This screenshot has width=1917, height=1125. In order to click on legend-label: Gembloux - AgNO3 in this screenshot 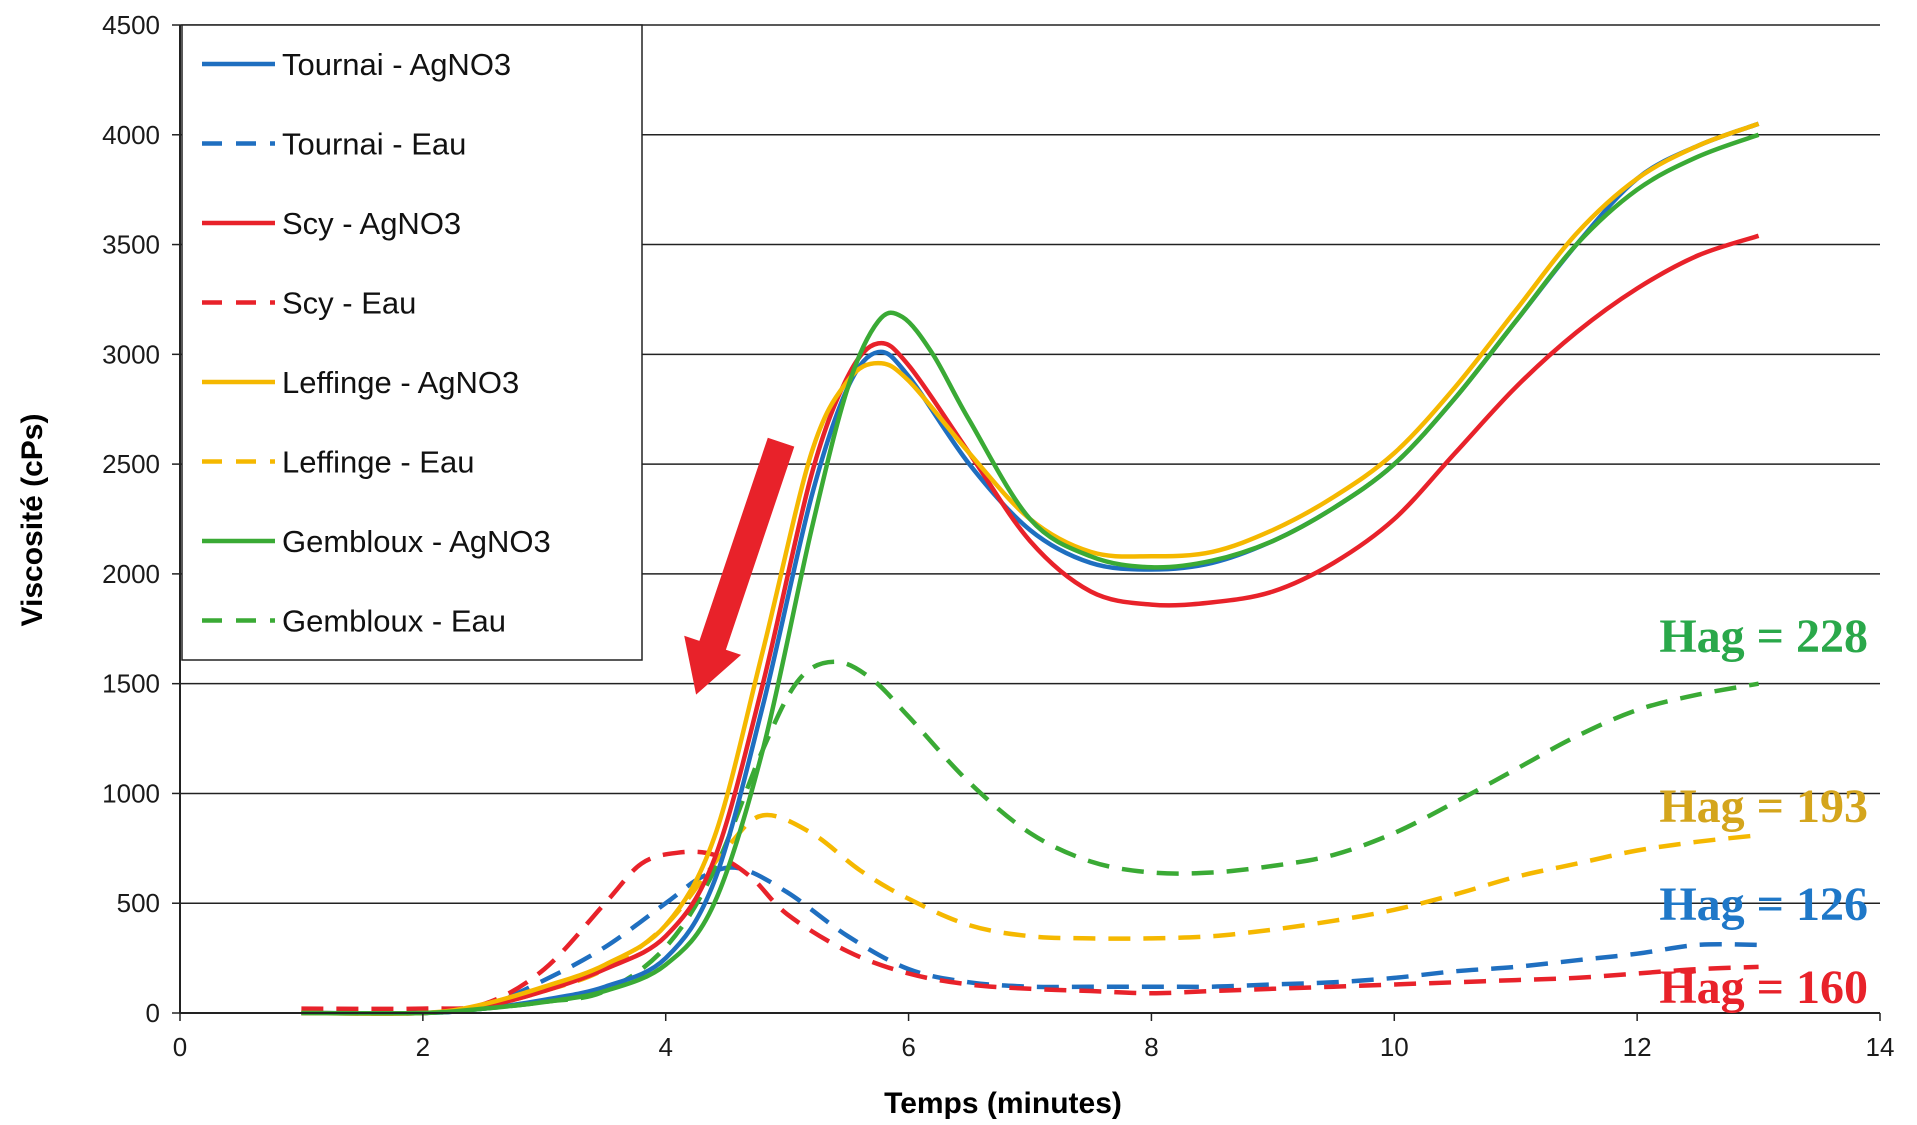, I will do `click(416, 541)`.